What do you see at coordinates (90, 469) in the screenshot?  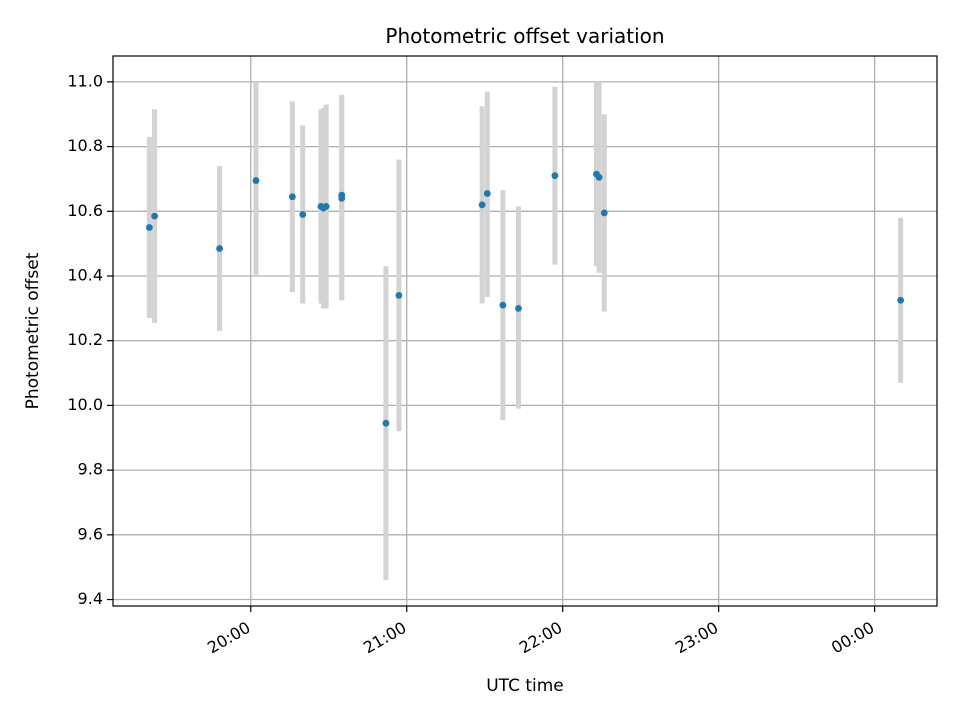 I see `y-tick-label: 9.8` at bounding box center [90, 469].